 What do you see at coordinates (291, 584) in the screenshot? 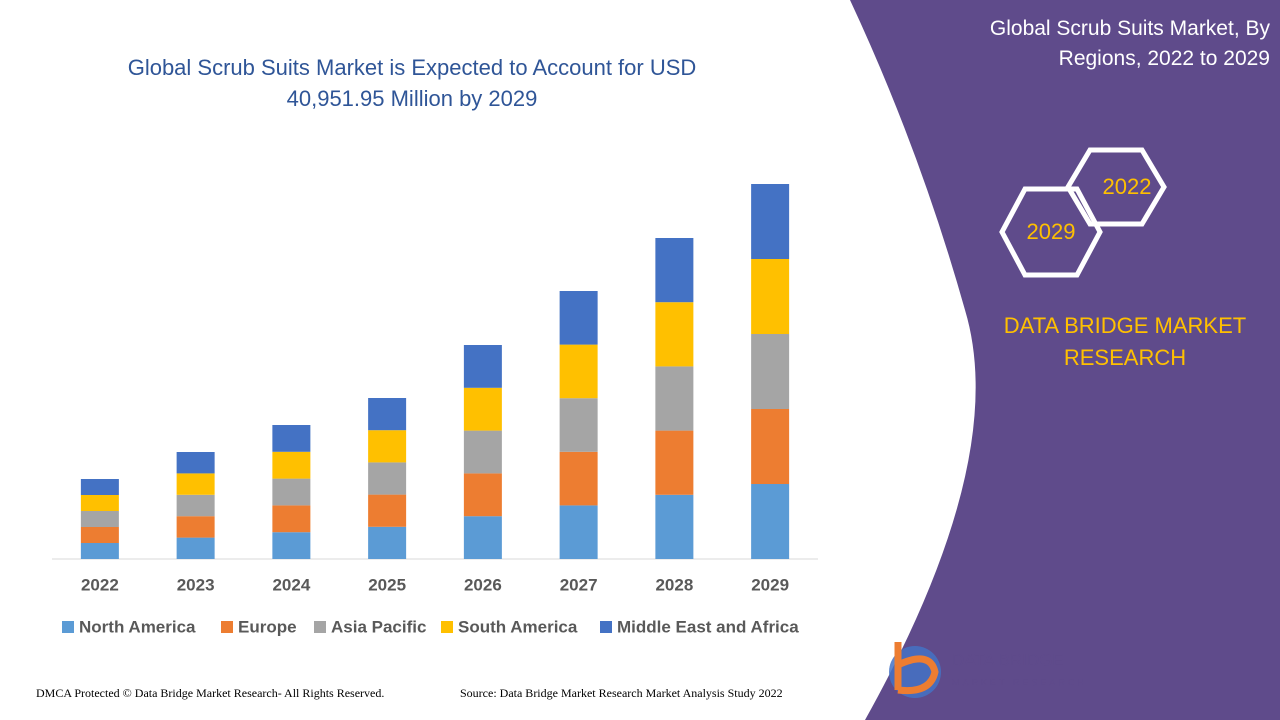
I see `x-tick-label: 2024` at bounding box center [291, 584].